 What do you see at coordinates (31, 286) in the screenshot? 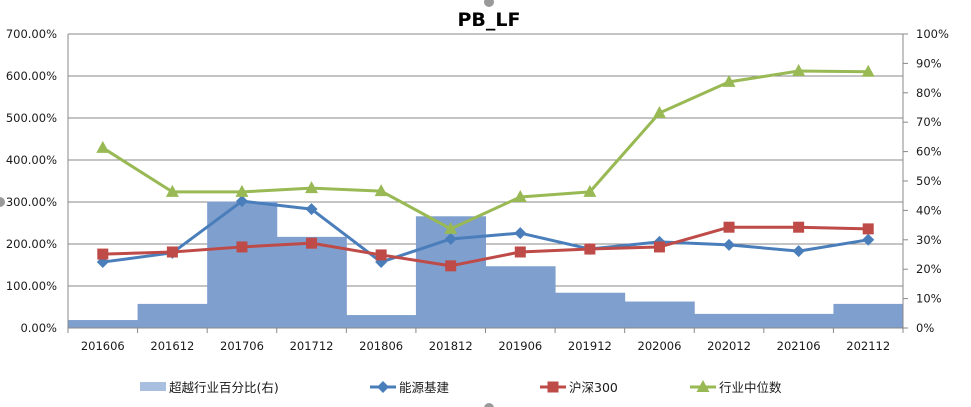
I see `left-tick-label: 100.00%` at bounding box center [31, 286].